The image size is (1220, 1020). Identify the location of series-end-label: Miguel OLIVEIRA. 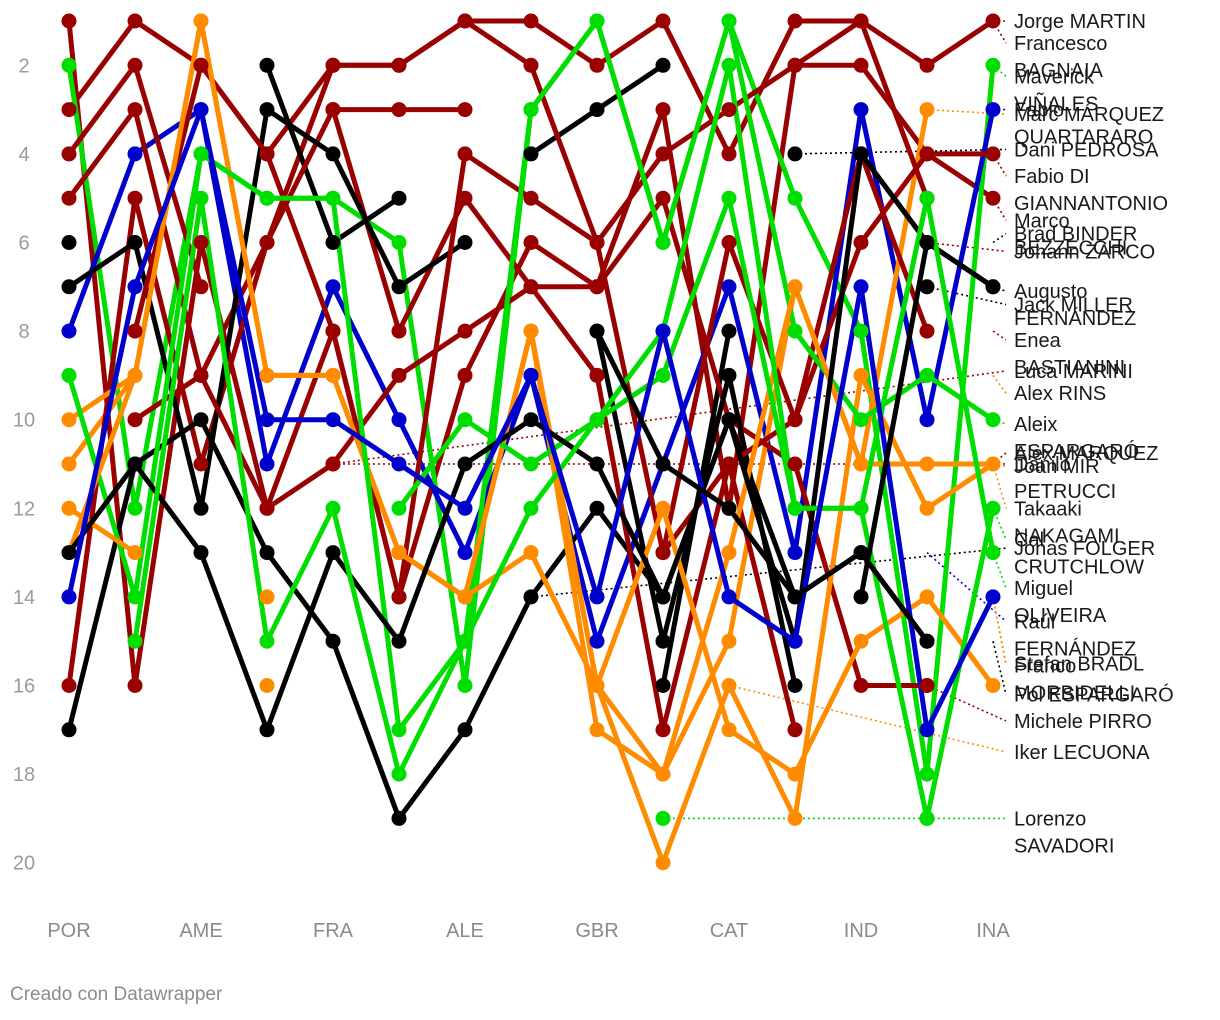
(1060, 602).